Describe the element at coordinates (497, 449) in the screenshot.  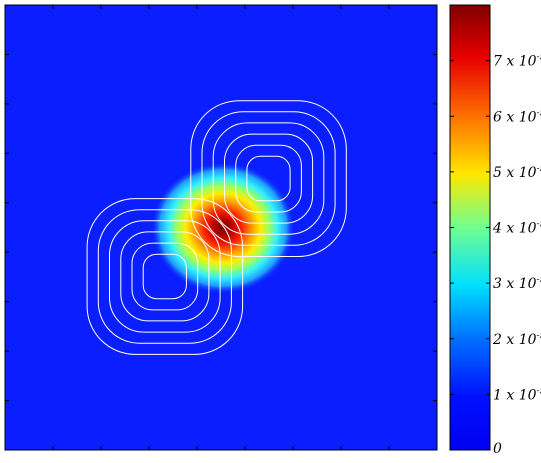
I see `colorbar-tick-label-0: 0` at that location.